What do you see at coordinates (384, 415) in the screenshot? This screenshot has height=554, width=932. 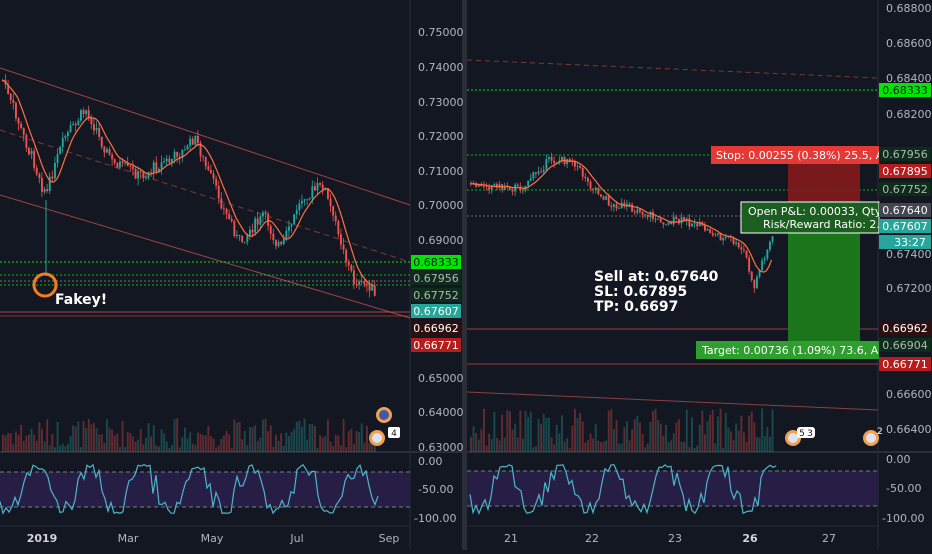 I see `event-flag-inner-icon` at bounding box center [384, 415].